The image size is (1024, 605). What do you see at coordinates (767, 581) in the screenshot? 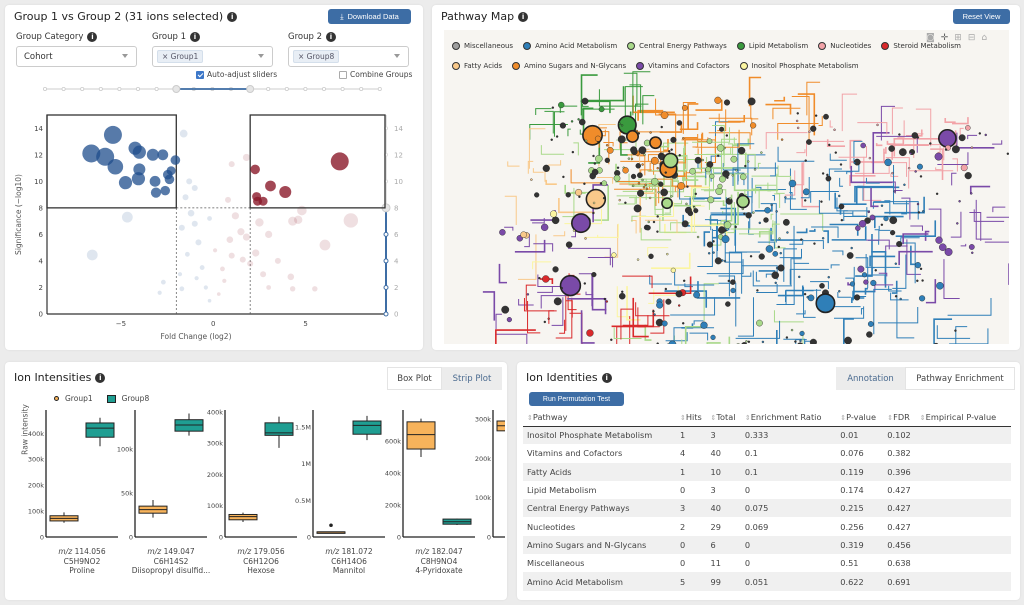
I see `table-row: Amino Acid Metabolism 5 99 0.051 0.622 0.691` at bounding box center [767, 581].